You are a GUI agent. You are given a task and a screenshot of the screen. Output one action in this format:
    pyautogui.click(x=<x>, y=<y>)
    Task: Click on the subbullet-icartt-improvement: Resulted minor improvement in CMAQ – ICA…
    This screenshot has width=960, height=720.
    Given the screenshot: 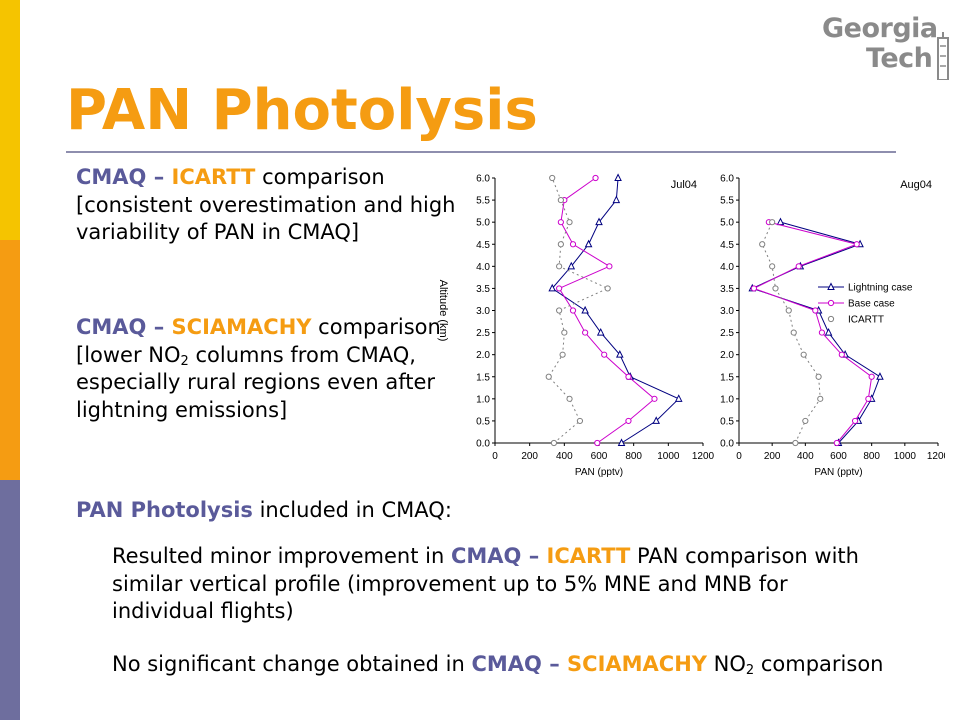 What is the action you would take?
    pyautogui.click(x=502, y=584)
    